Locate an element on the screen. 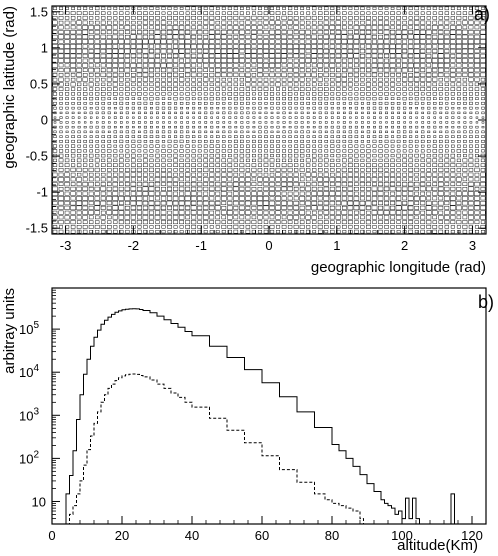 Image resolution: width=498 pixels, height=556 pixels. y-tick-label: 0.5 is located at coordinates (39, 83).